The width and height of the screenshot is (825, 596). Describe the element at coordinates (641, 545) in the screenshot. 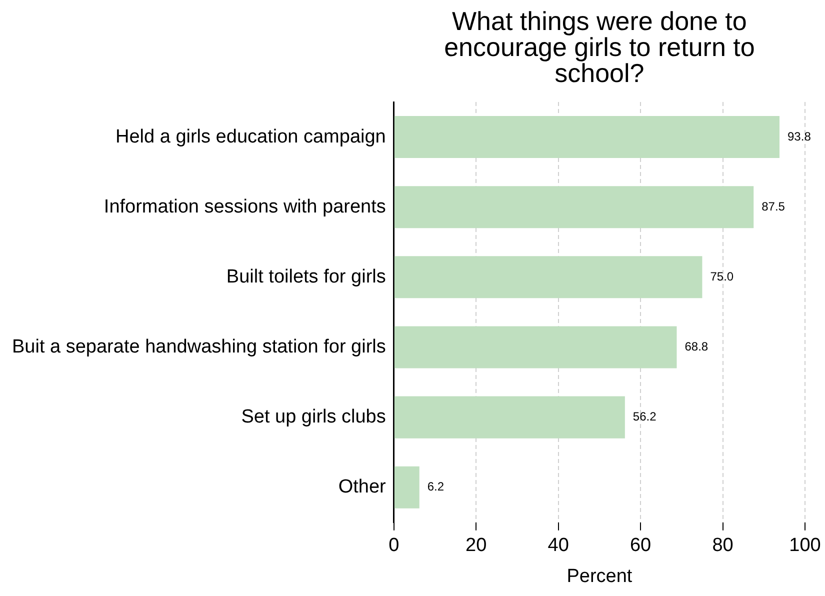

I see `x-tick-label: 60` at that location.